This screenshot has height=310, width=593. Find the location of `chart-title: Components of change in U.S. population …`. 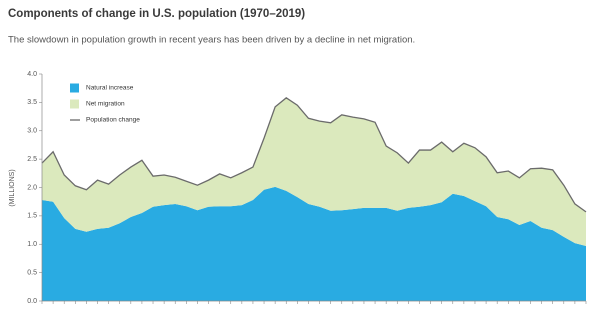

chart-title: Components of change in U.S. population … is located at coordinates (156, 14).